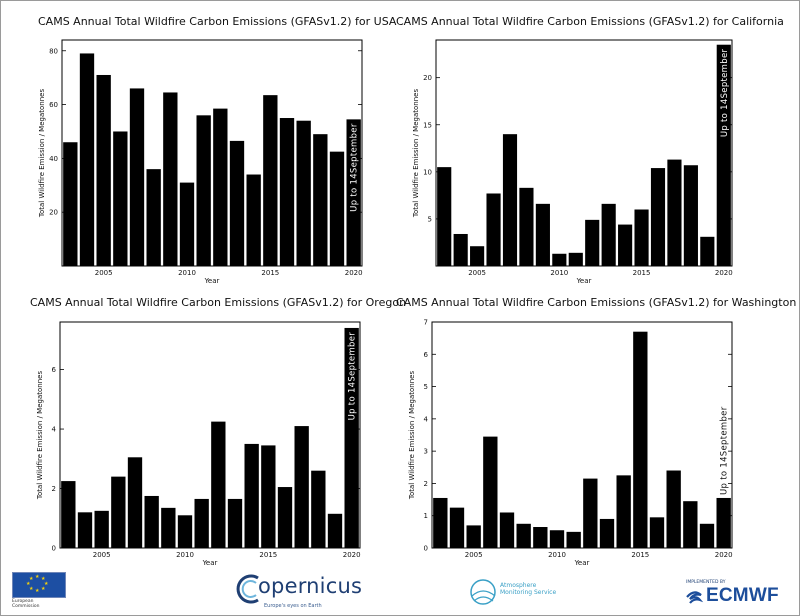  I want to click on cams-logo: Atmosphere Monitoring Service, so click(523, 592).